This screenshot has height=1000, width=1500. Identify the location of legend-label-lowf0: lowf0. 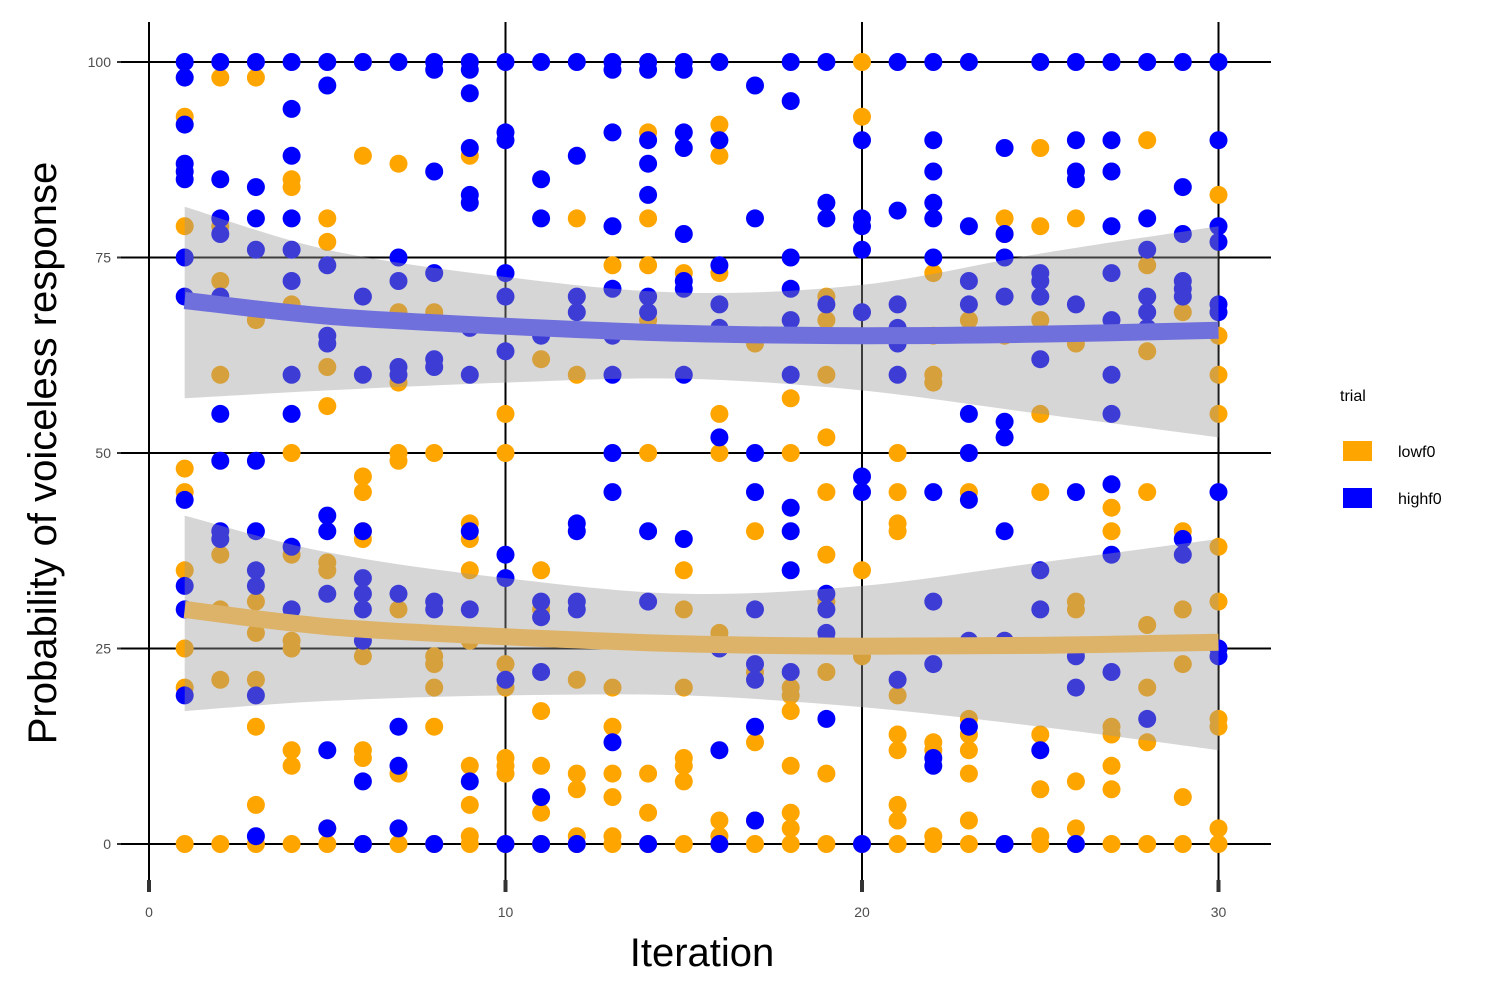
(1416, 452).